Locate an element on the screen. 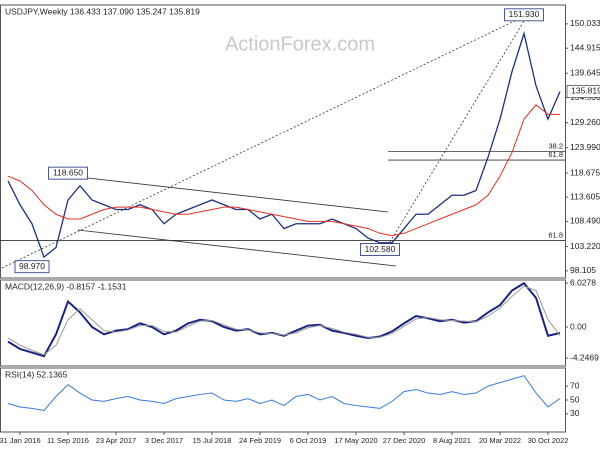  y-tick-label: 30 is located at coordinates (575, 413).